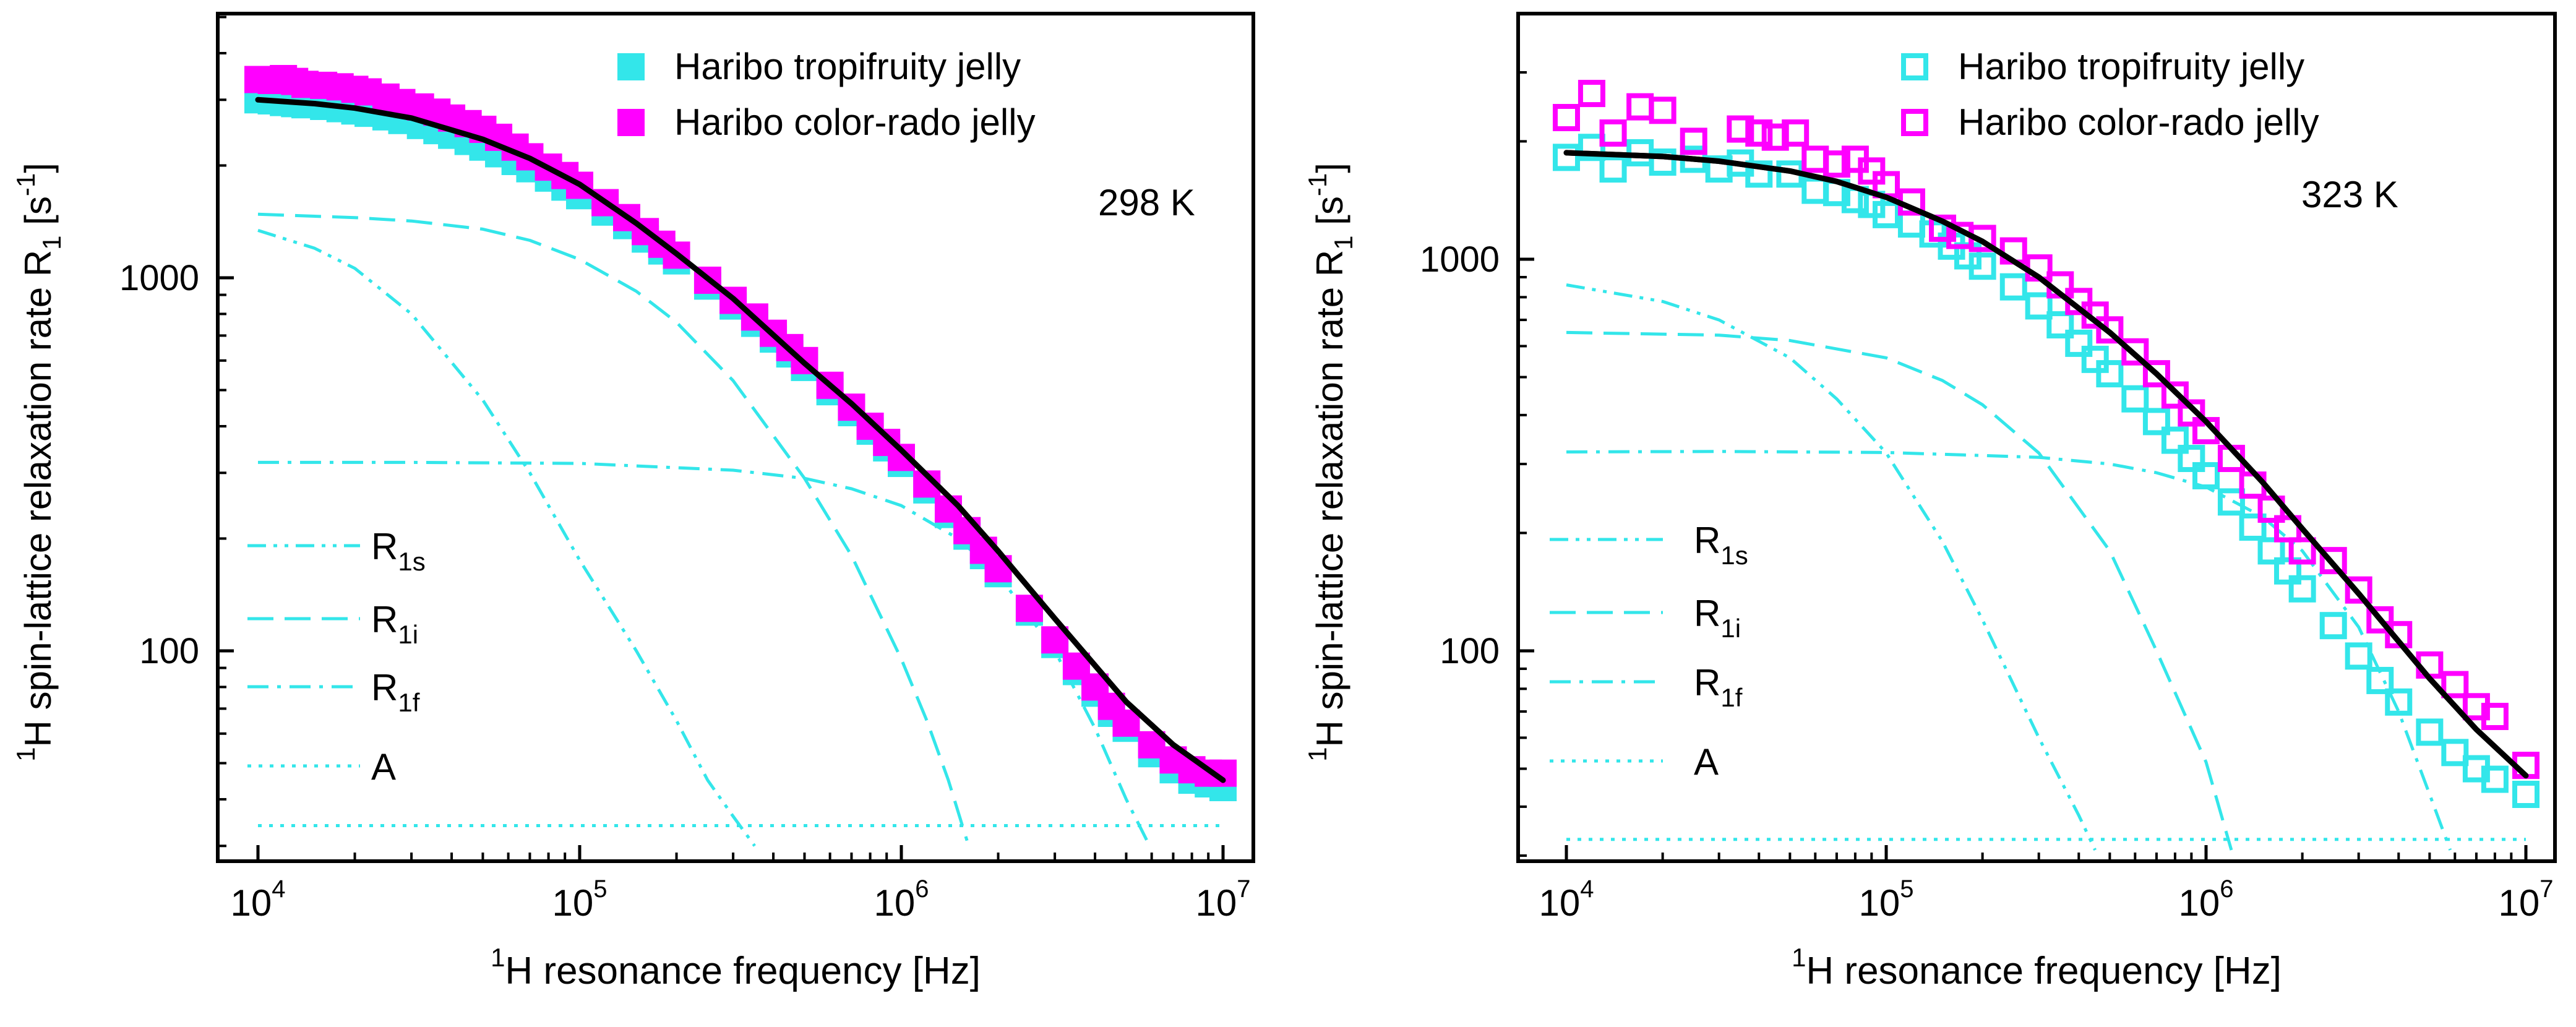 Image resolution: width=2576 pixels, height=1027 pixels. I want to click on x-tick-exponent: 6, so click(2226, 889).